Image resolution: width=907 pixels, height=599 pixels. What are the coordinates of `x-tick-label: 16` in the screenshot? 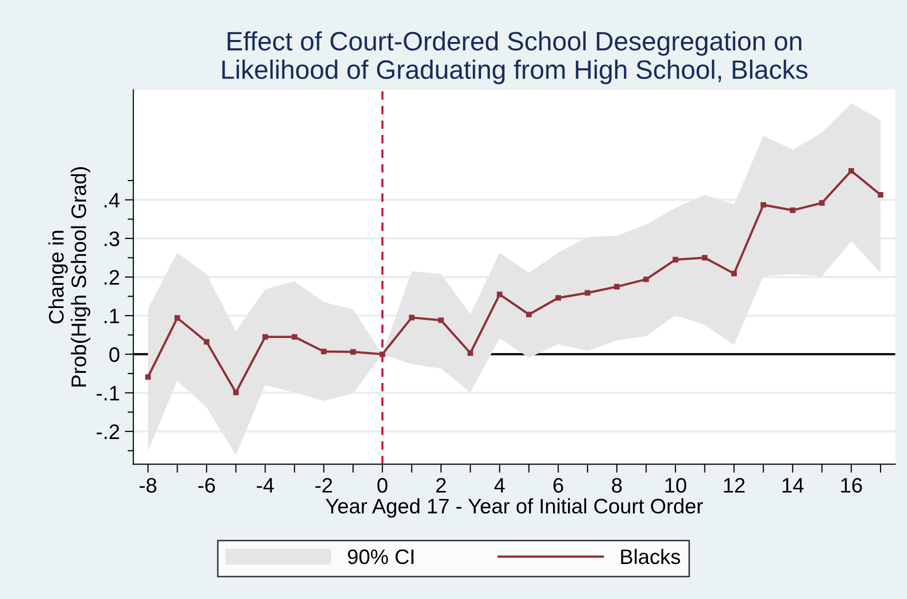 It's located at (851, 485).